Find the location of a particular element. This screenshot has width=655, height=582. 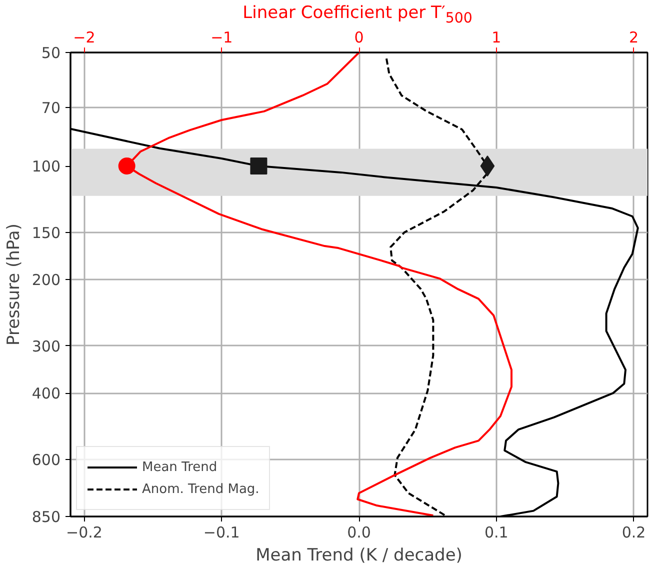

x-tick-label: −0.2 is located at coordinates (84, 533).